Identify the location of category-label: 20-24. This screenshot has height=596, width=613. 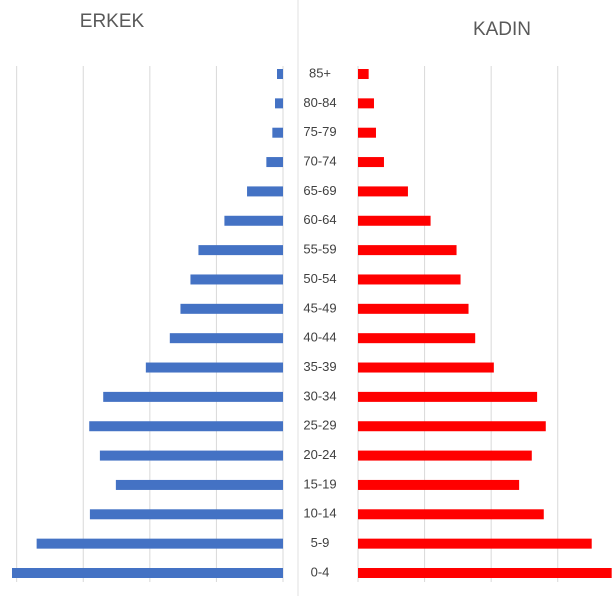
(319, 454).